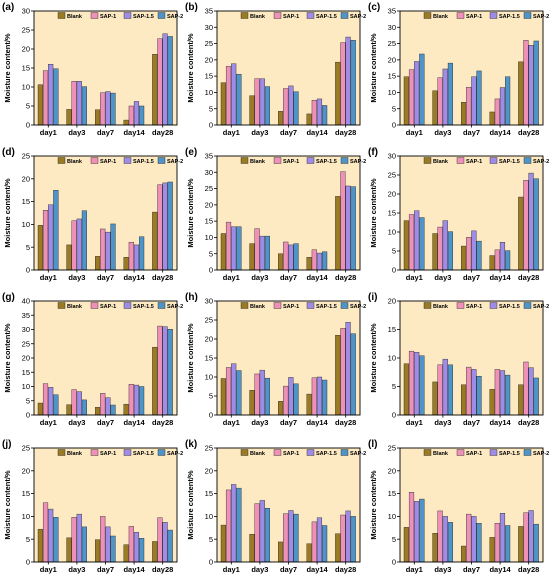  I want to click on y-tick-label: 10, so click(26, 87).